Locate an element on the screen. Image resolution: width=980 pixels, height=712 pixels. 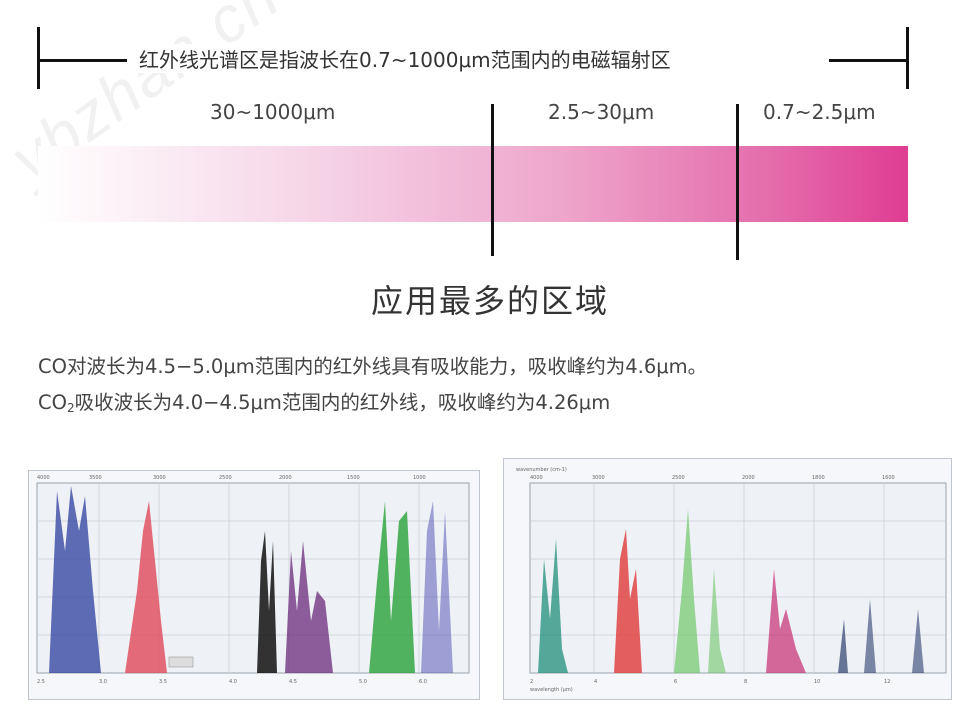
co2-description: CO2吸收波长为4.0−4.5μm范围内的红外线，吸收峰约为4.26μm is located at coordinates (324, 400).